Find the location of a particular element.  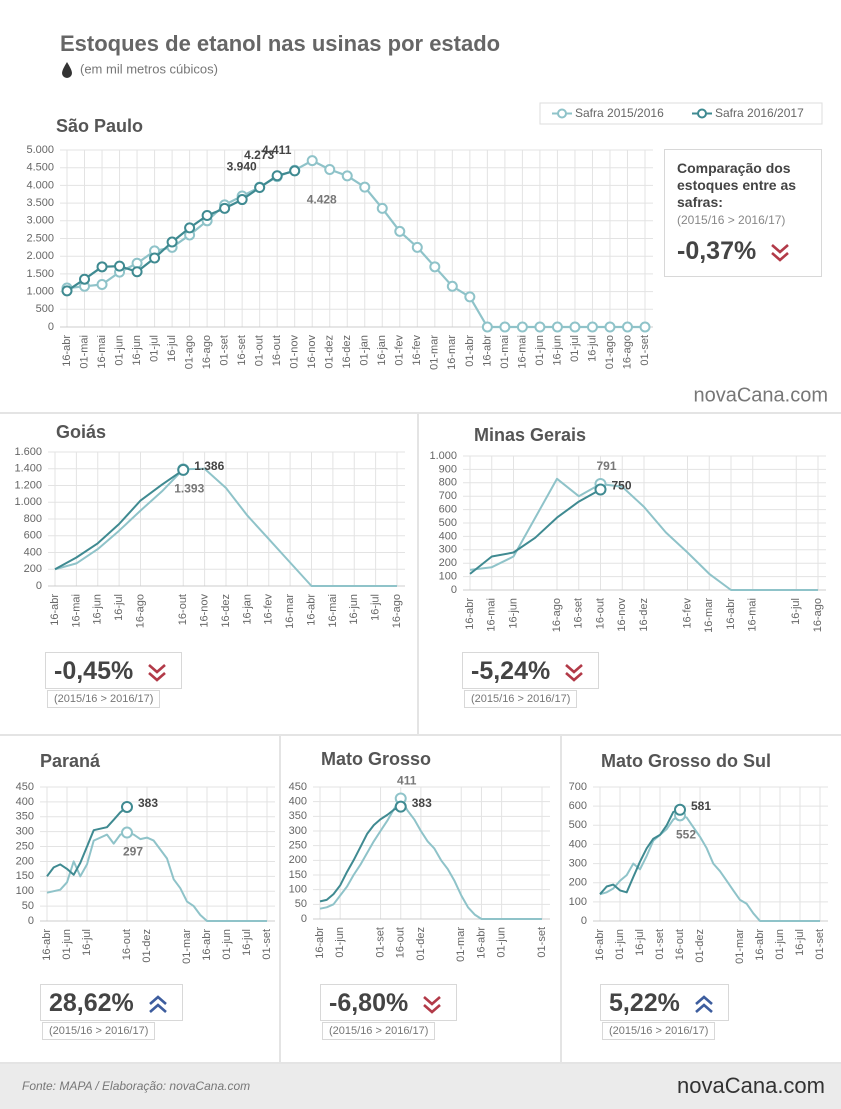

y-tick-label: 100 is located at coordinates (578, 902).